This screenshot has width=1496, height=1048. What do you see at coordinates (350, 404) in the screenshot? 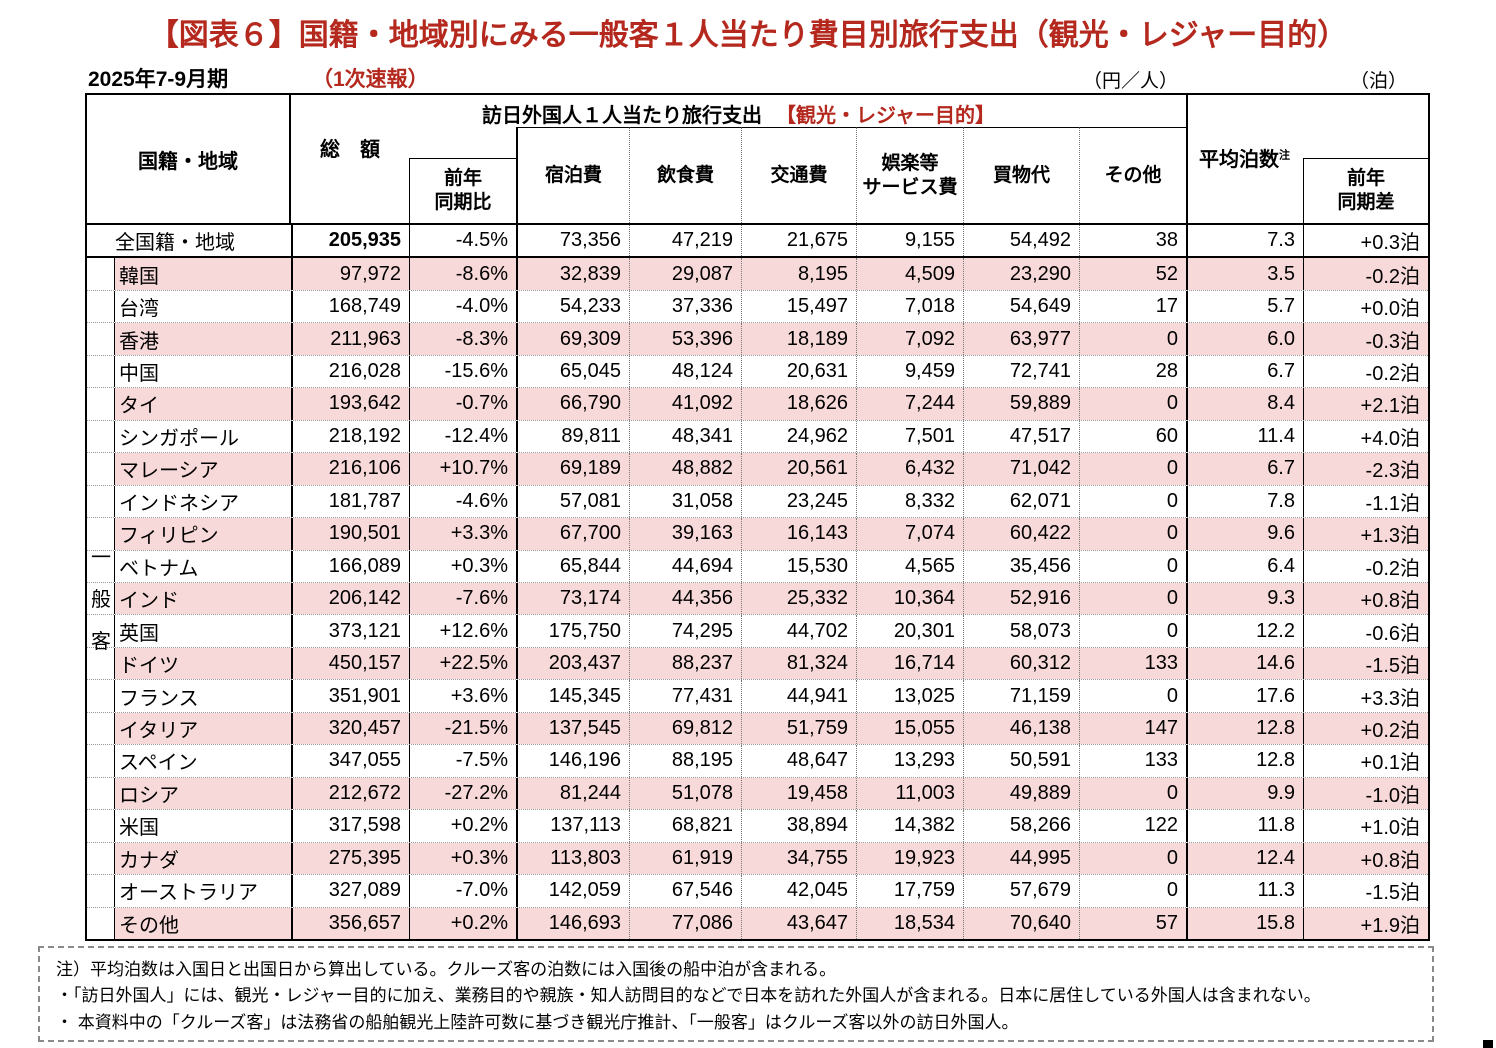
I see `cell-total: 193,642` at bounding box center [350, 404].